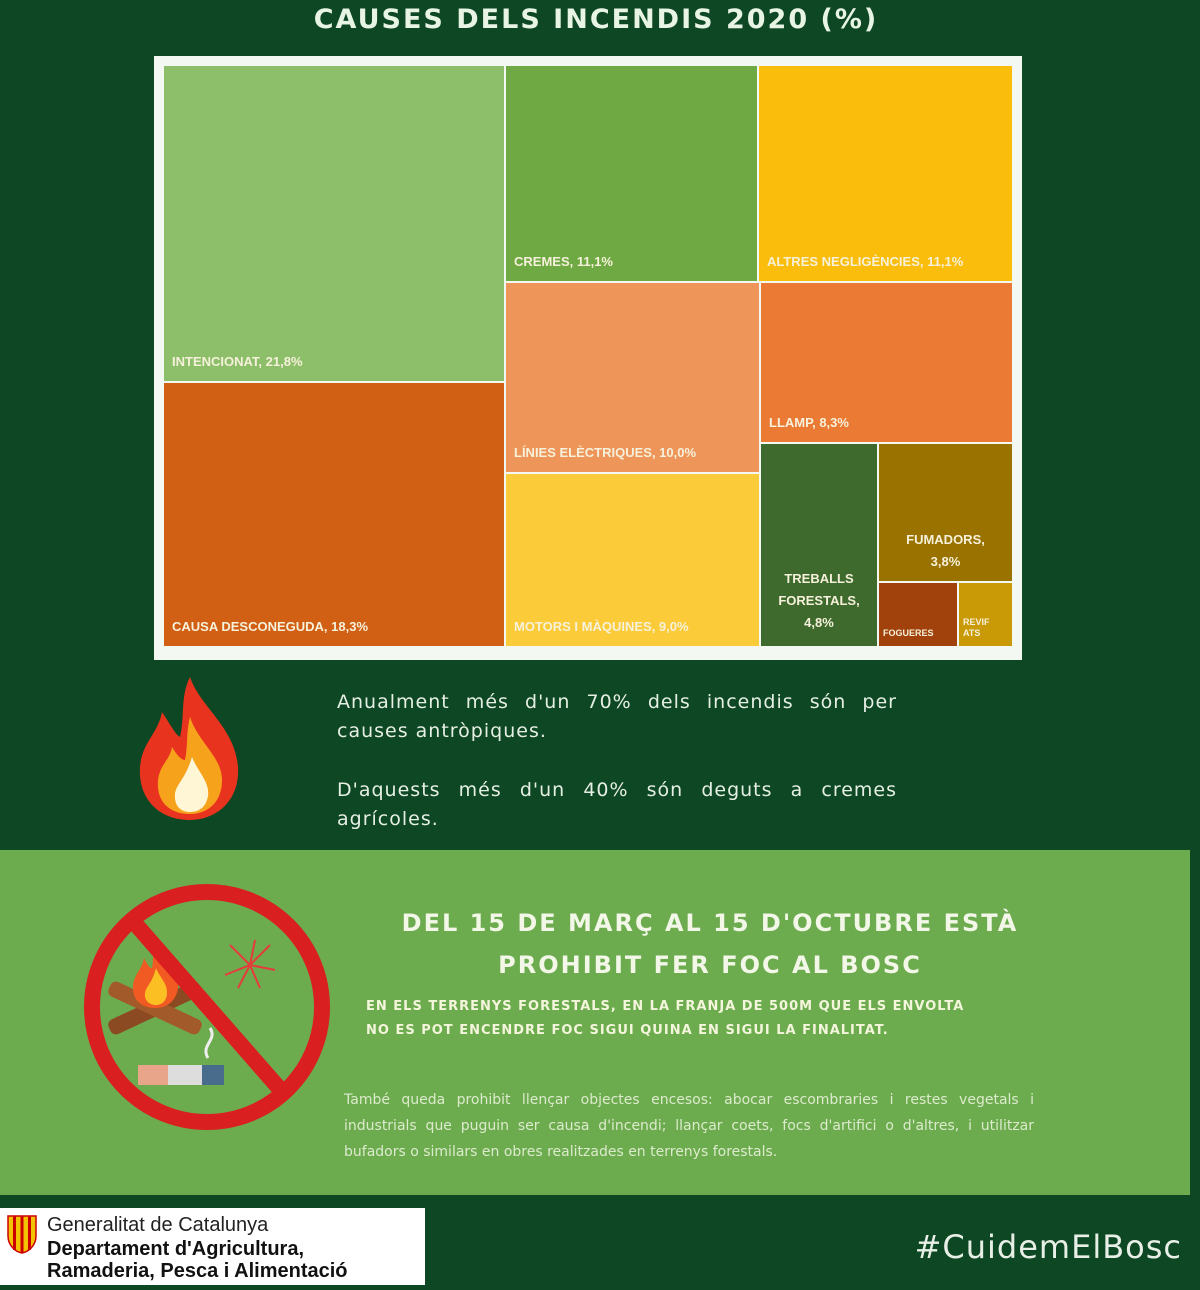 The image size is (1200, 1290). I want to click on treemap-cell-intencionat: INTENCIONAT, 21,8%, so click(334, 223).